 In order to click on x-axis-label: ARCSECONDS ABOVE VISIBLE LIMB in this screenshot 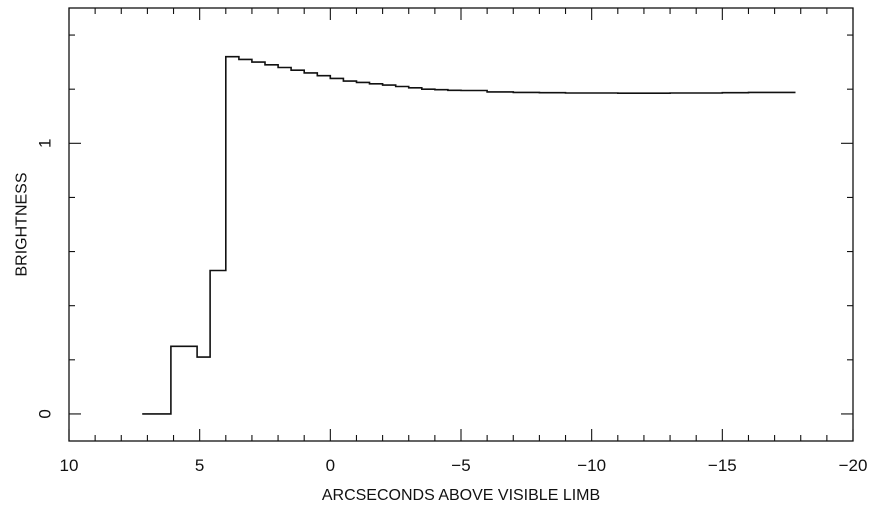, I will do `click(461, 495)`.